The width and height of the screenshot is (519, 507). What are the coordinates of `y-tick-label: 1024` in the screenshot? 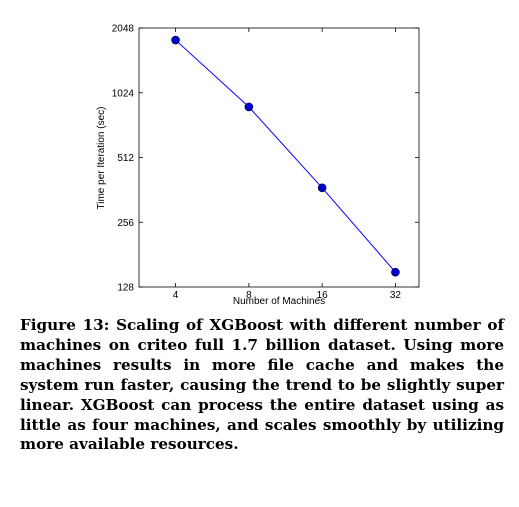 It's located at (123, 93).